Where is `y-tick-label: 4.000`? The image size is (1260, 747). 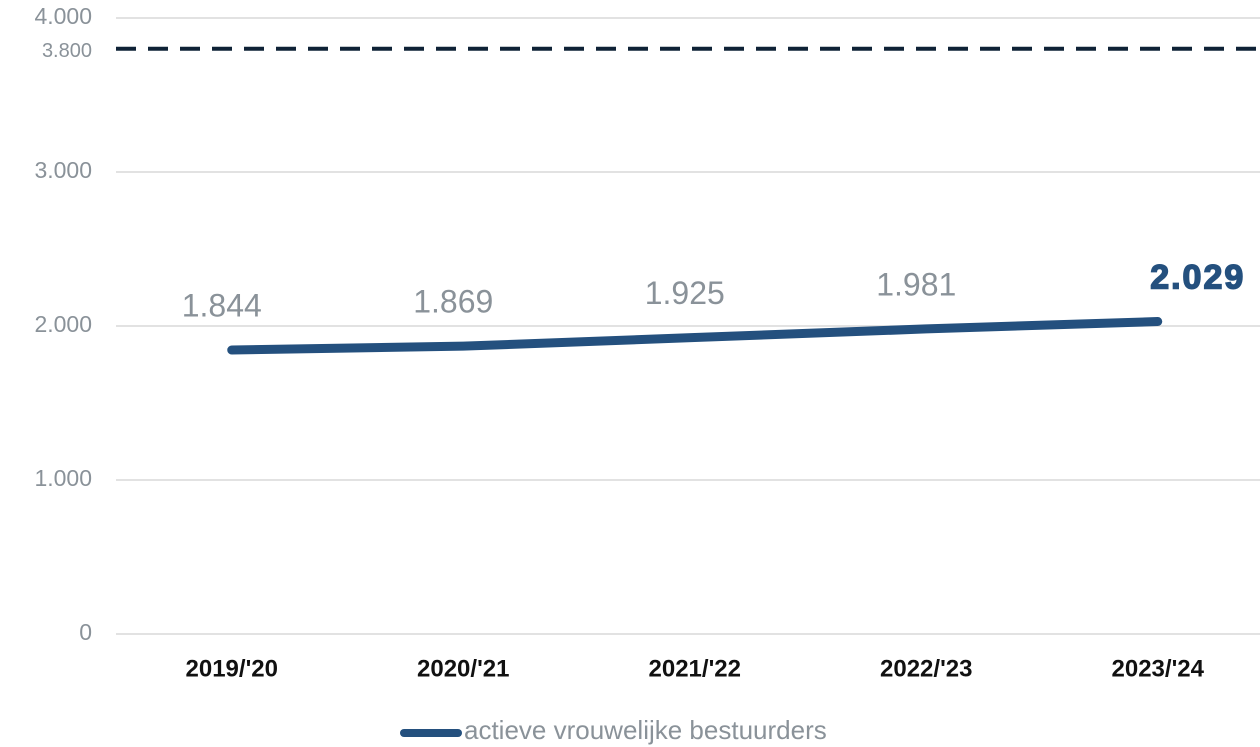
y-tick-label: 4.000 is located at coordinates (63, 16).